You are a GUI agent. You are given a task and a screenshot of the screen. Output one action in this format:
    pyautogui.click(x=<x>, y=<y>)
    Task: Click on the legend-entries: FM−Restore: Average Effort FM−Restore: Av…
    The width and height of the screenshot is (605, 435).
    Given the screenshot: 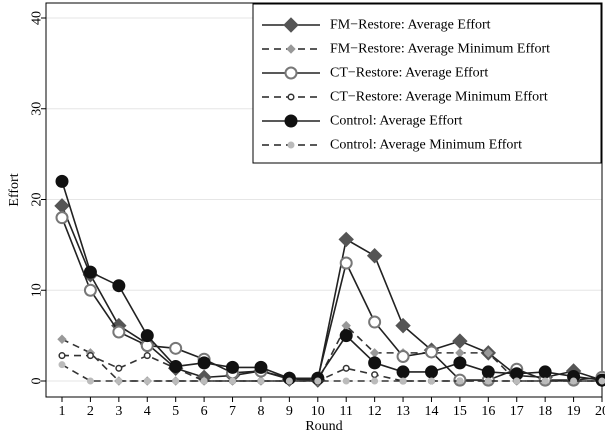 What is the action you would take?
    pyautogui.click(x=406, y=85)
    